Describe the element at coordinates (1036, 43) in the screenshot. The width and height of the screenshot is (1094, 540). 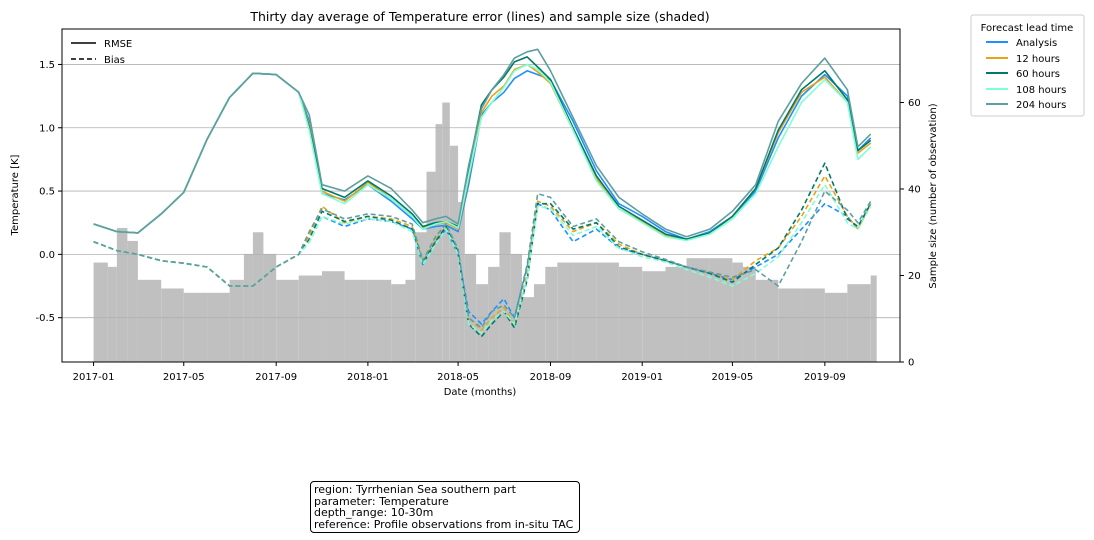
I see `legend-label: Analysis` at that location.